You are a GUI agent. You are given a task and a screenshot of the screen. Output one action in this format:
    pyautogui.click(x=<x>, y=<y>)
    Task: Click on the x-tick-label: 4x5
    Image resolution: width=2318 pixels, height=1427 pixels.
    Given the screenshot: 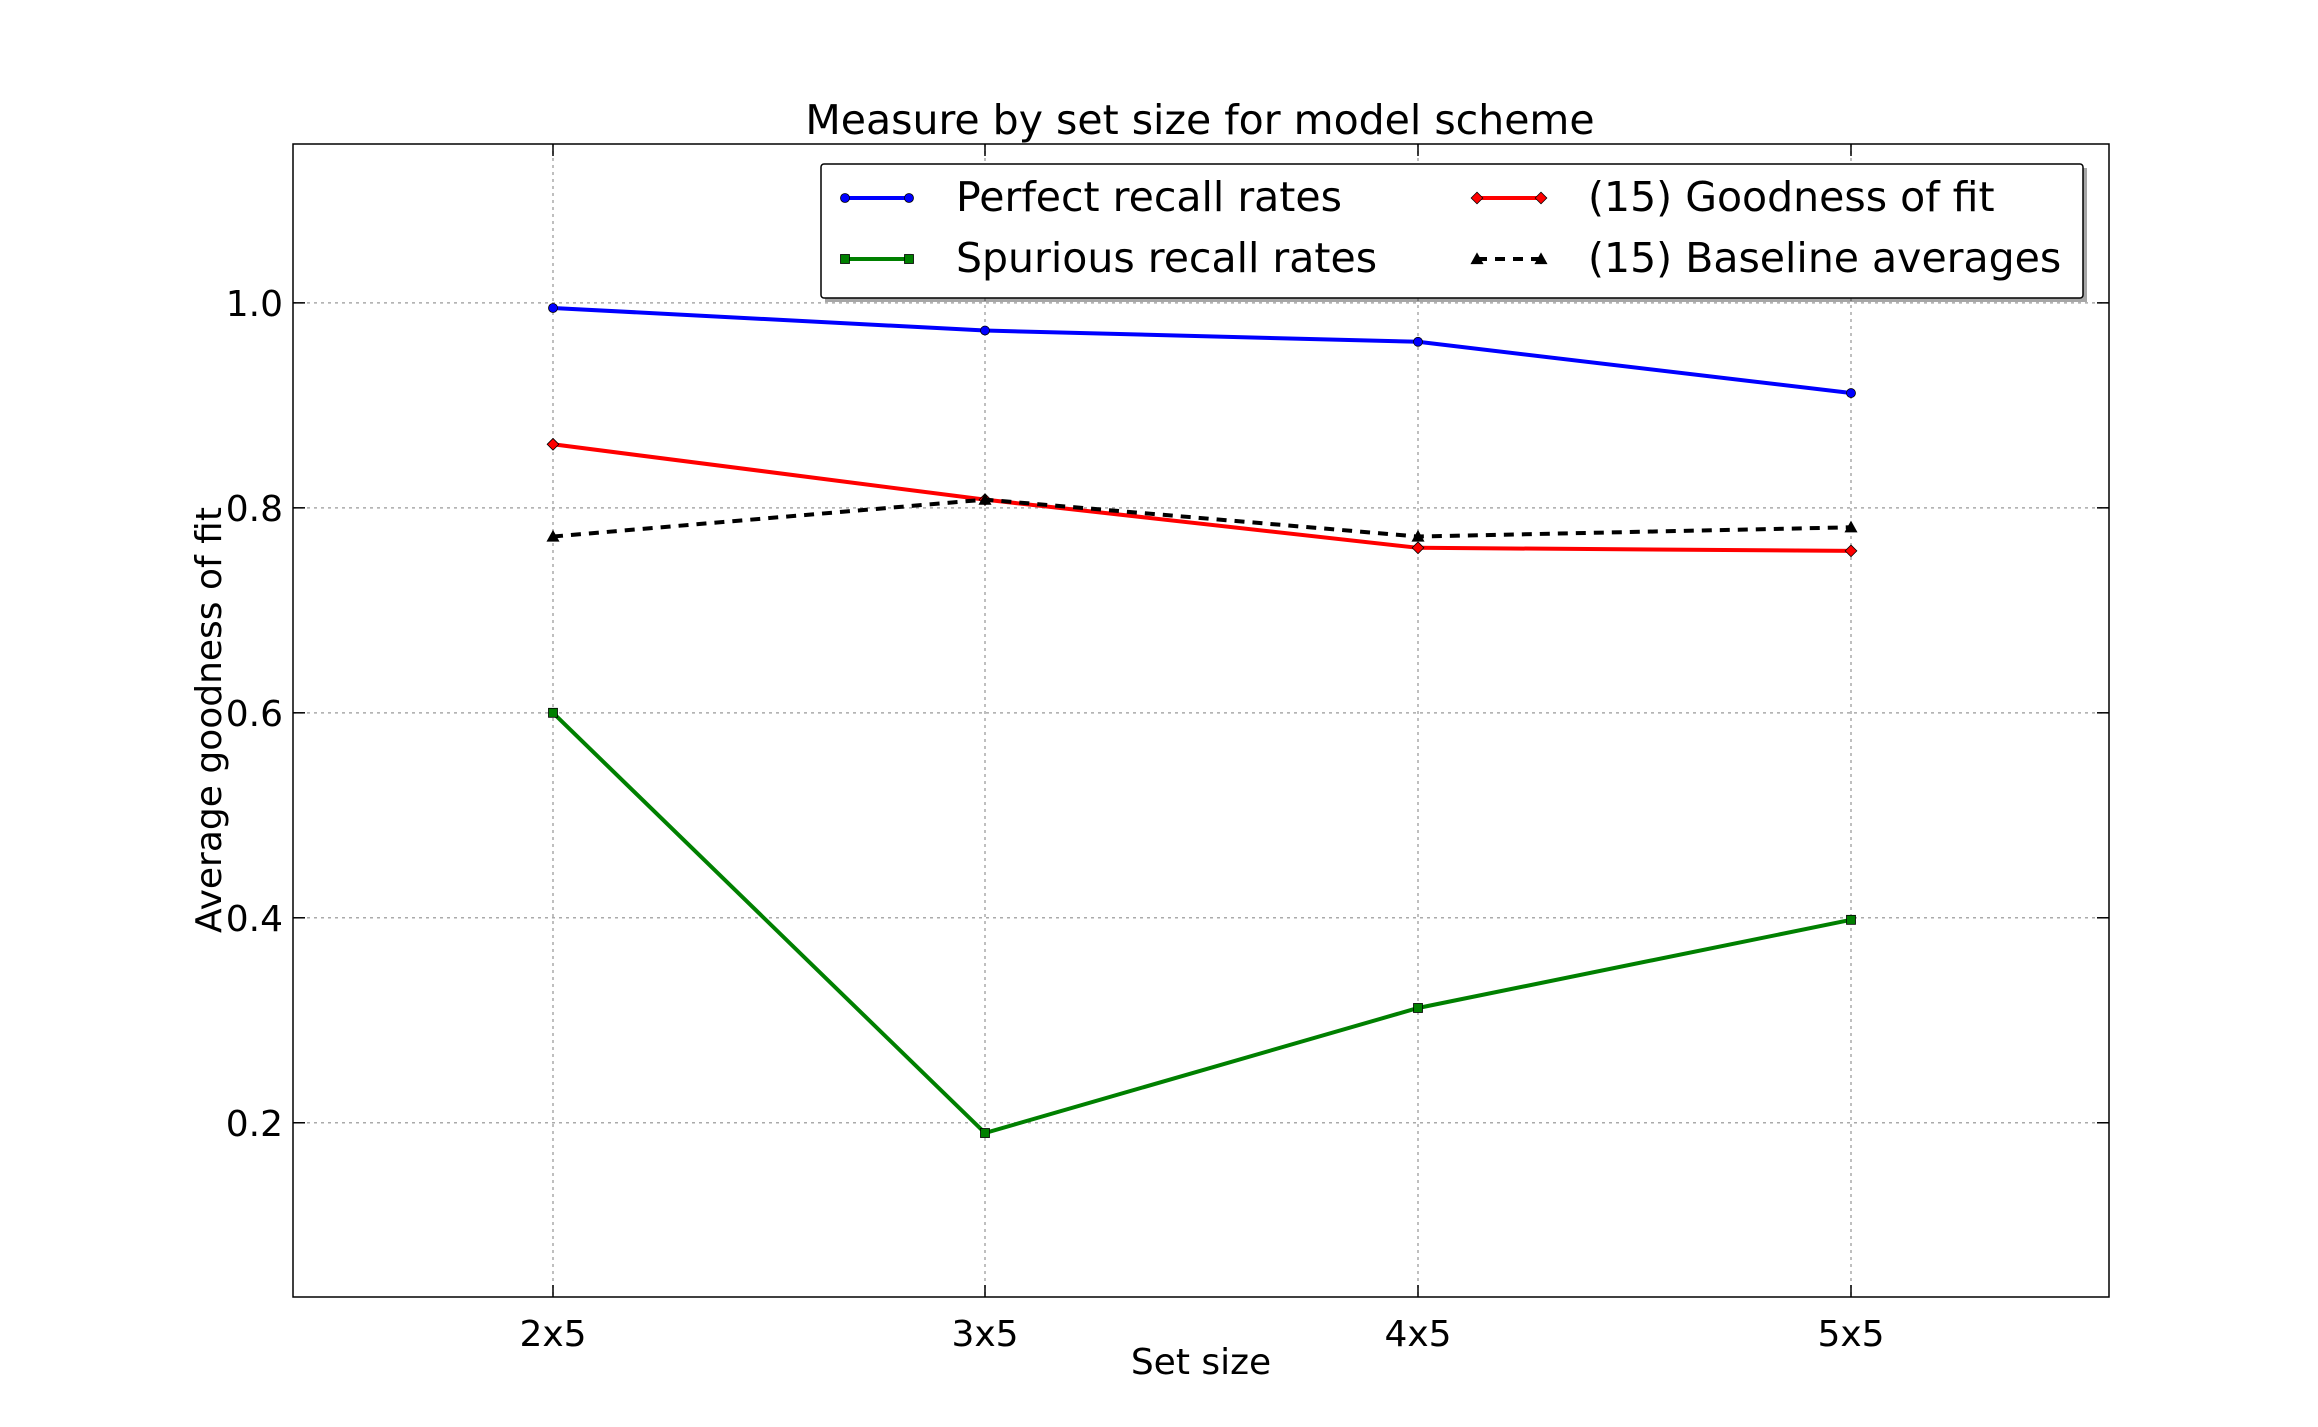 What is the action you would take?
    pyautogui.click(x=1417, y=1334)
    